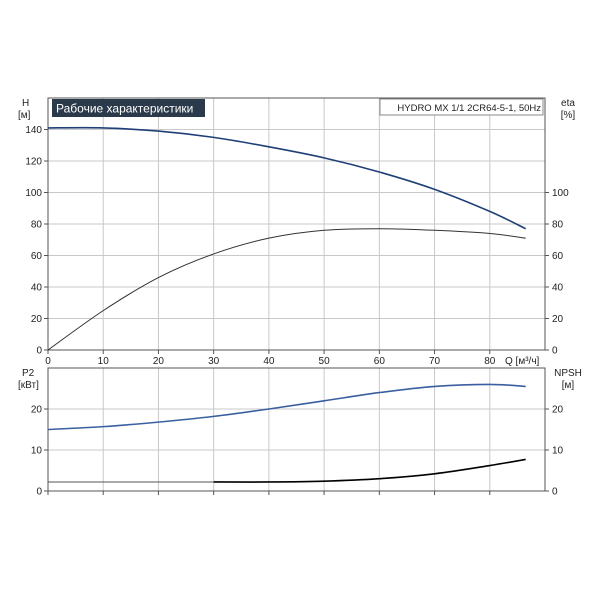 Image resolution: width=600 pixels, height=605 pixels. Describe the element at coordinates (33, 130) in the screenshot. I see `y-tick-label-left: 140` at that location.